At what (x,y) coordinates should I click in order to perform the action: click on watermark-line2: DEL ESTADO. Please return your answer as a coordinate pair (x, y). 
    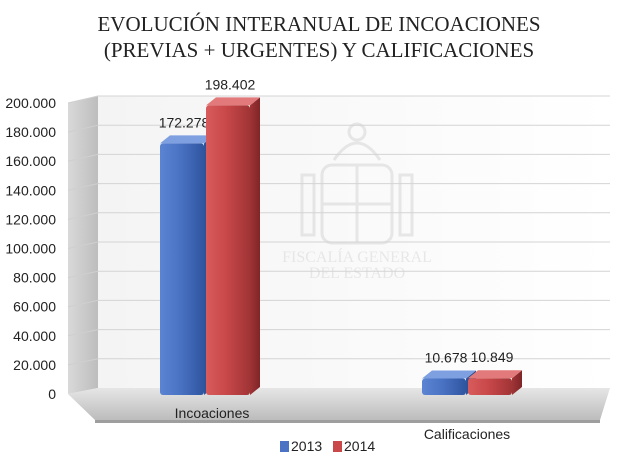
    Looking at the image, I should click on (357, 273).